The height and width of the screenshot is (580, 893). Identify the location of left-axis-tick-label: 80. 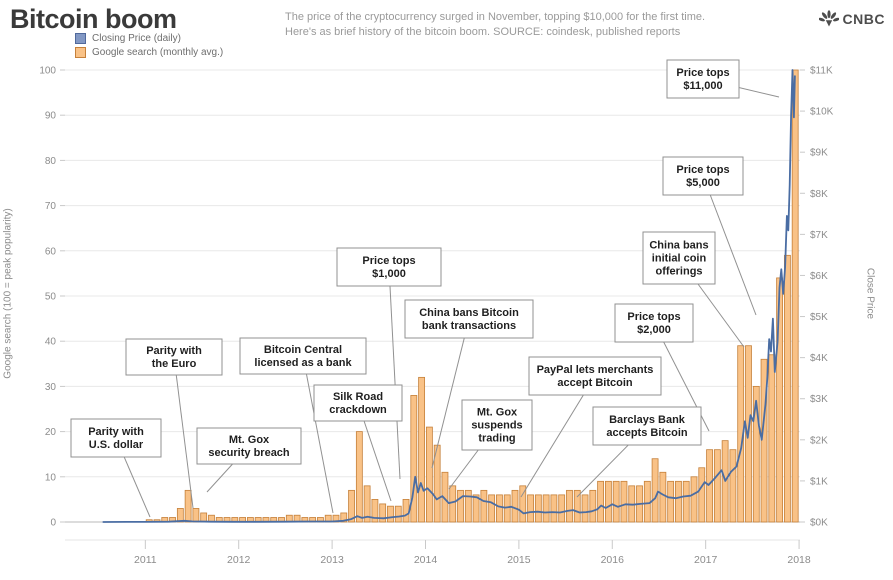
(51, 161).